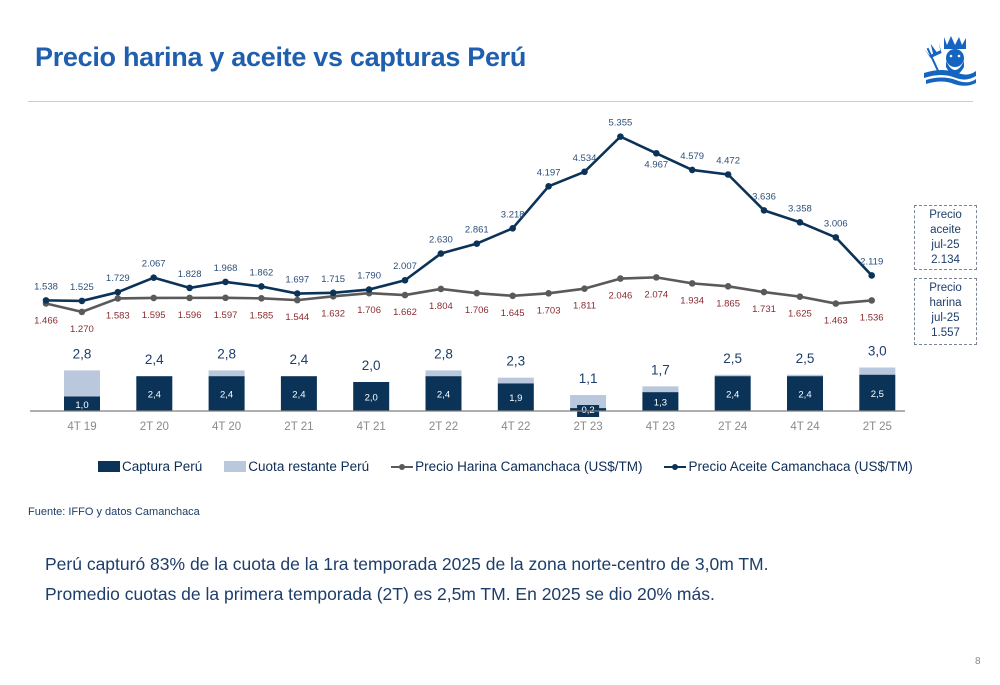 This screenshot has width=1000, height=685. I want to click on aceite-data-label: 1.697, so click(297, 280).